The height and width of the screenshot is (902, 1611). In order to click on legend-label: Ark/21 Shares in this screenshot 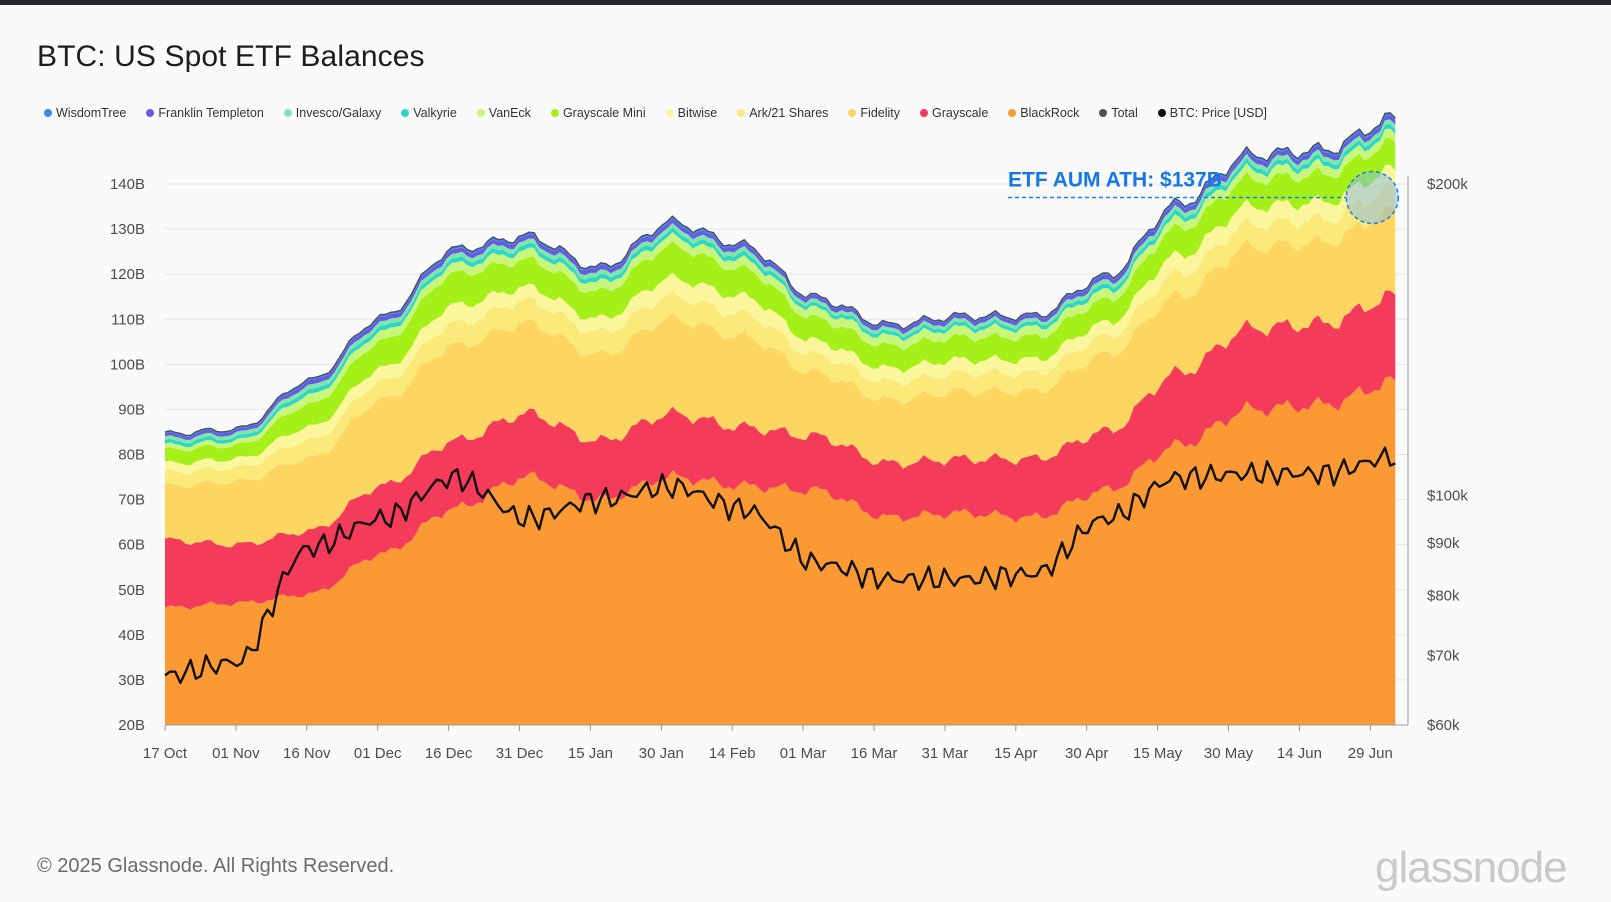, I will do `click(789, 113)`.